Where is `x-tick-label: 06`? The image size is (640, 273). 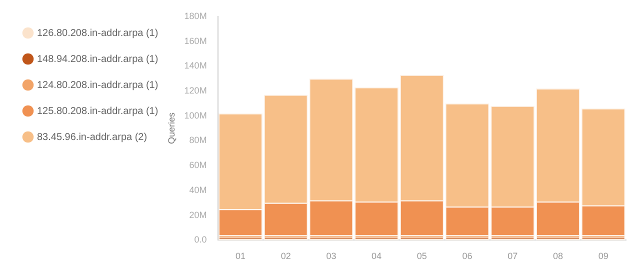 x-tick-label: 06 is located at coordinates (467, 256).